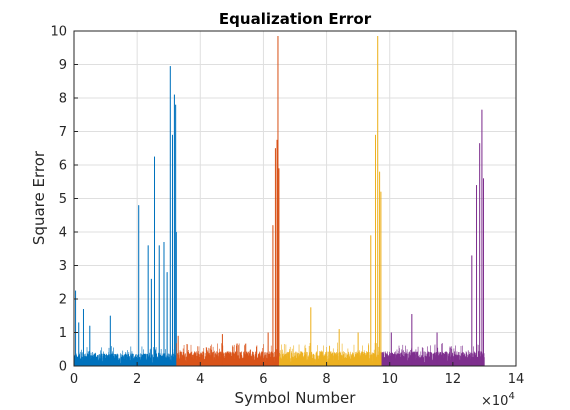 This screenshot has height=410, width=570. Describe the element at coordinates (137, 379) in the screenshot. I see `x-tick-label: 2` at that location.